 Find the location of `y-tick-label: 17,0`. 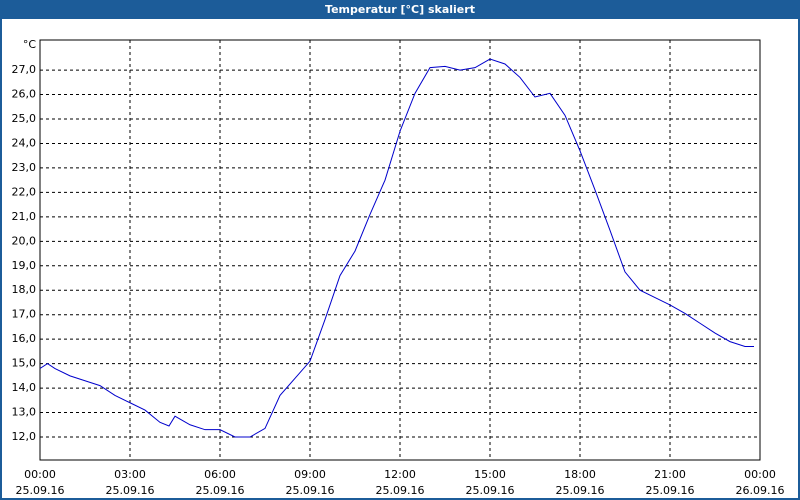

y-tick-label: 17,0 is located at coordinates (24, 314).